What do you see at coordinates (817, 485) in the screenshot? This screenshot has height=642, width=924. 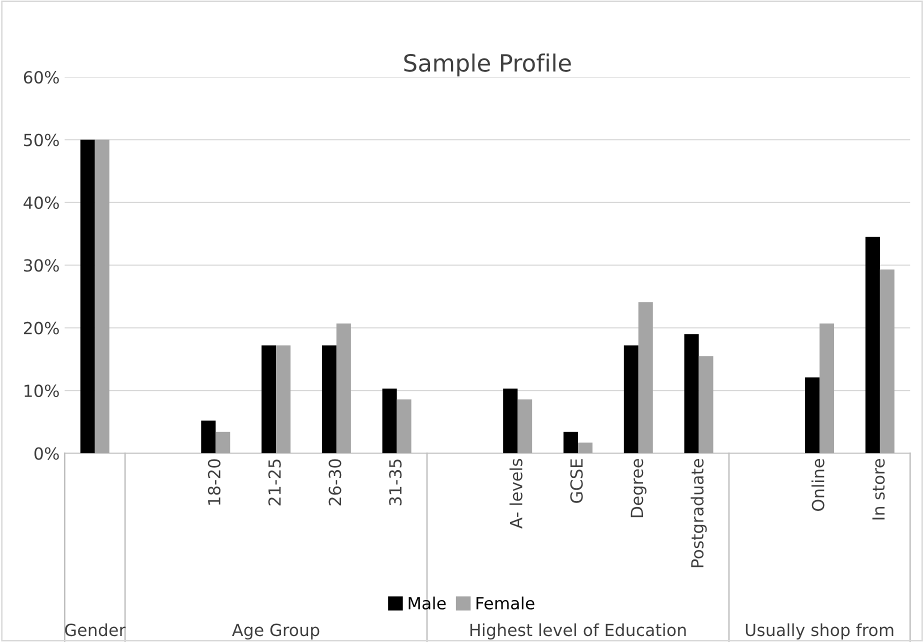 I see `x-tick-label: Online` at bounding box center [817, 485].